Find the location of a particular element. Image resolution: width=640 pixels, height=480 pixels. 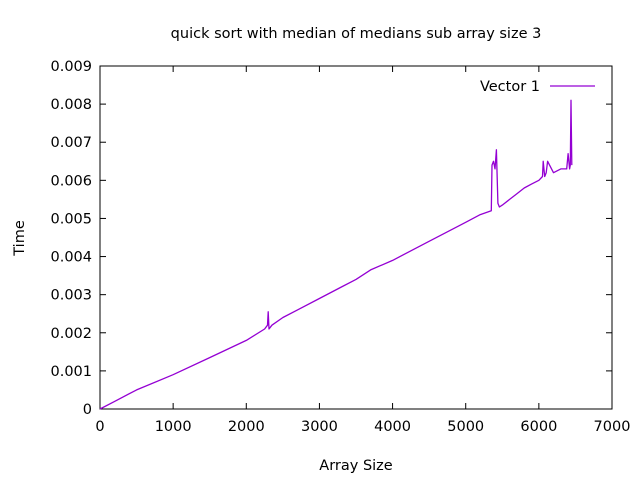

x-tick-label-7: 7000 is located at coordinates (612, 427).